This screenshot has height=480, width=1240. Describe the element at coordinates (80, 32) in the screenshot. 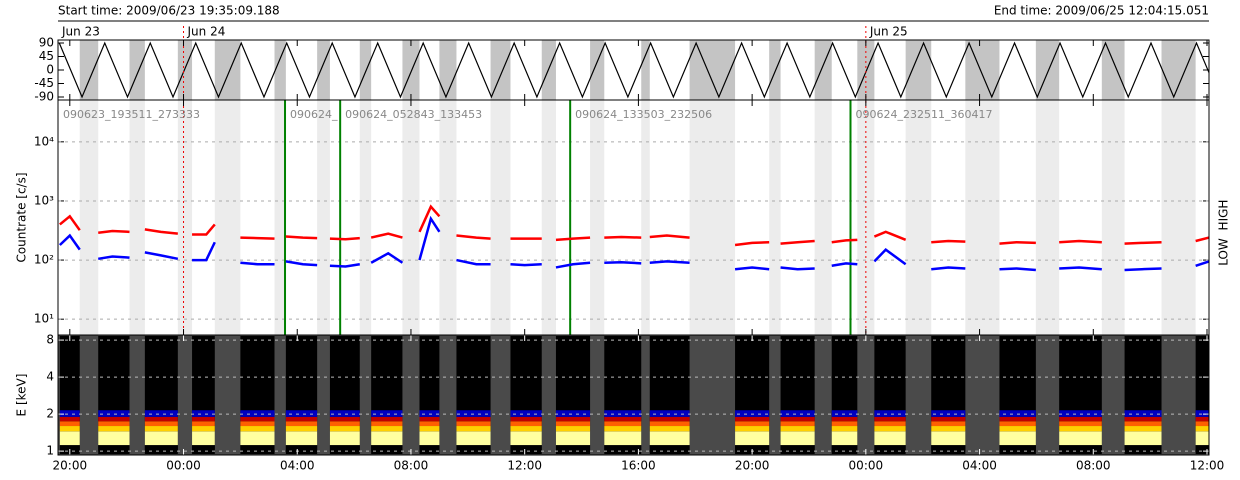

I see `day-label: Jun 23` at that location.